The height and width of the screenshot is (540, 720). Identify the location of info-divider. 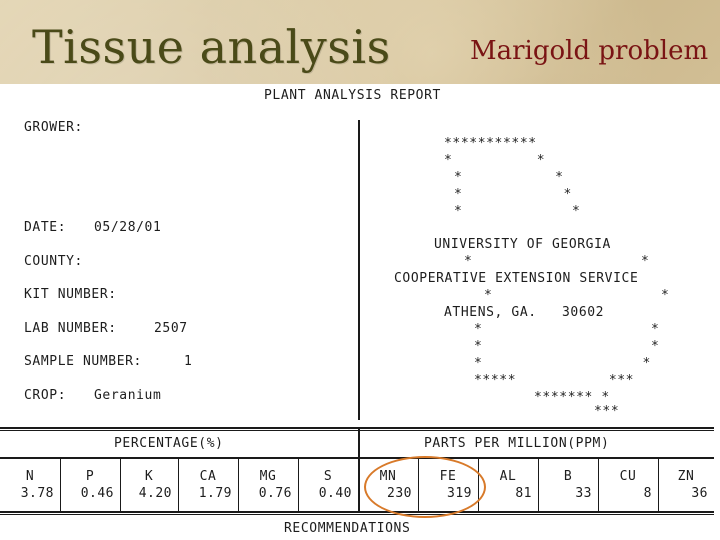
(359, 270).